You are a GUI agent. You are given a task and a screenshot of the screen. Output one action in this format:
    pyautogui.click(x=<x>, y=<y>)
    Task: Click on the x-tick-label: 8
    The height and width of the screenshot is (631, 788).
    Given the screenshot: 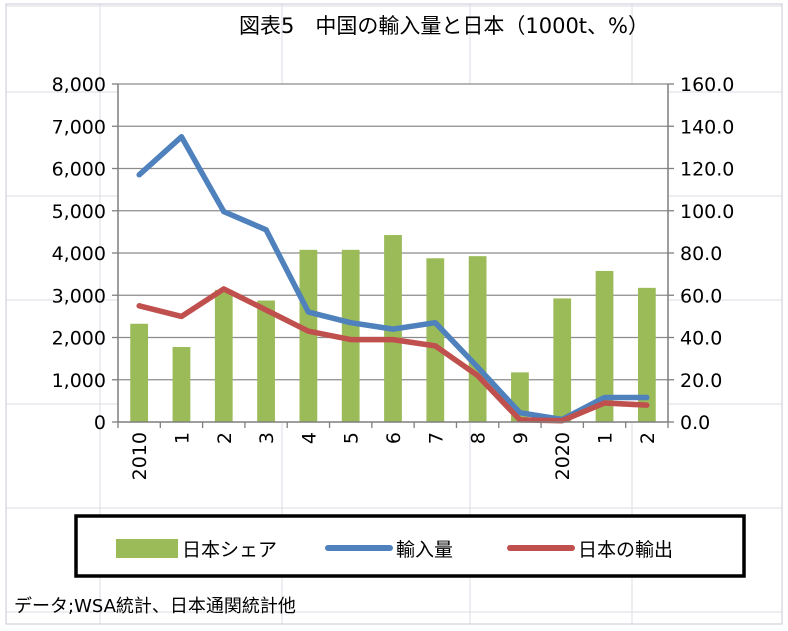 What is the action you would take?
    pyautogui.click(x=479, y=438)
    